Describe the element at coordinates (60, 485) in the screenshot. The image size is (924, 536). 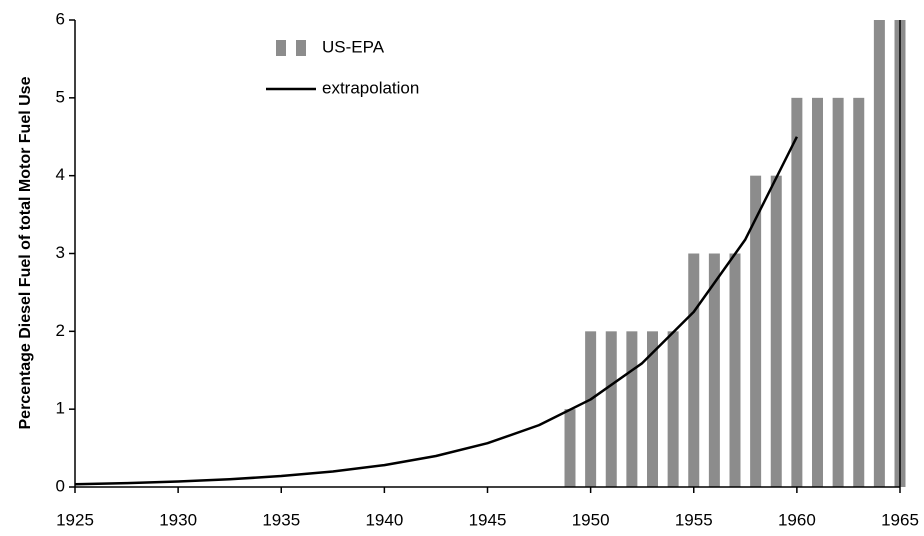
I see `y-tick-label: 0` at that location.